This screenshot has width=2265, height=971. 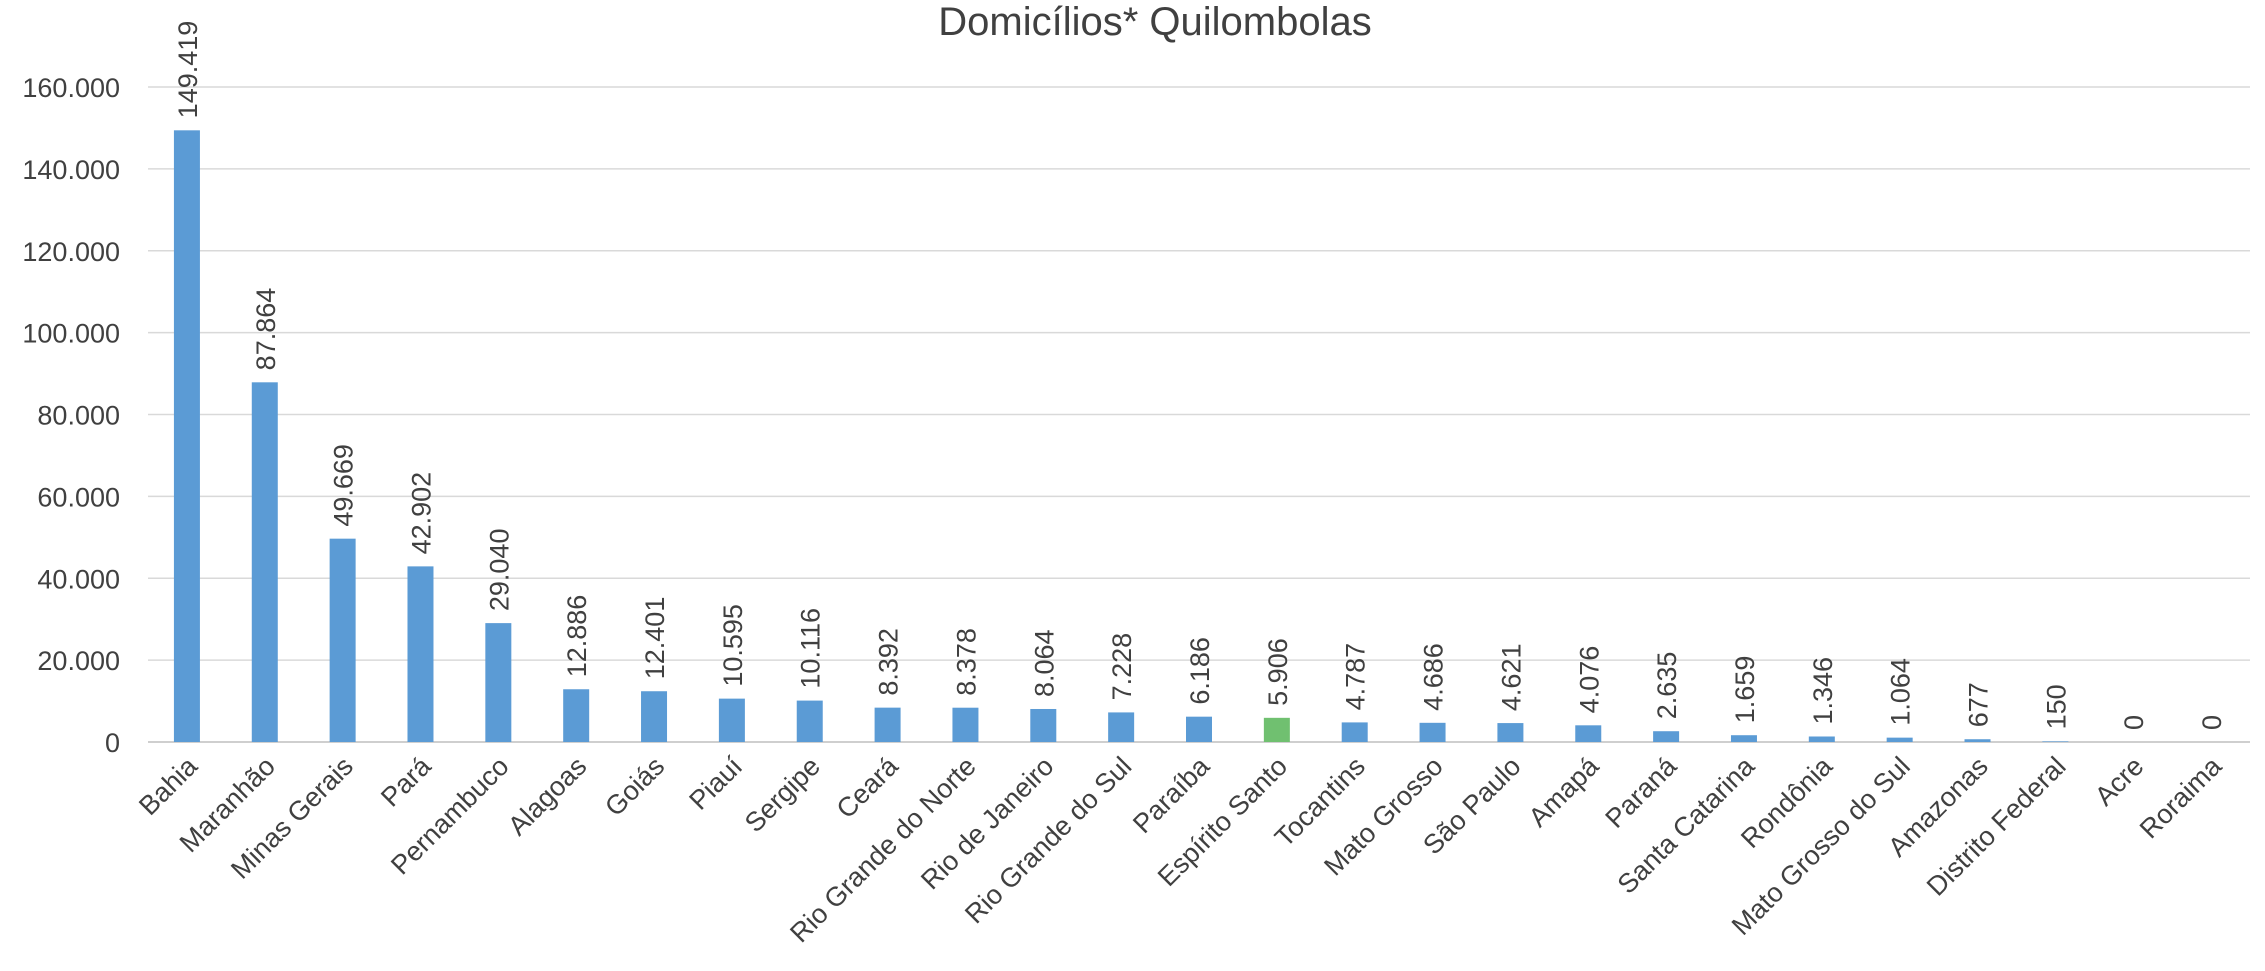 I want to click on data-label: 1.346, so click(x=1823, y=691).